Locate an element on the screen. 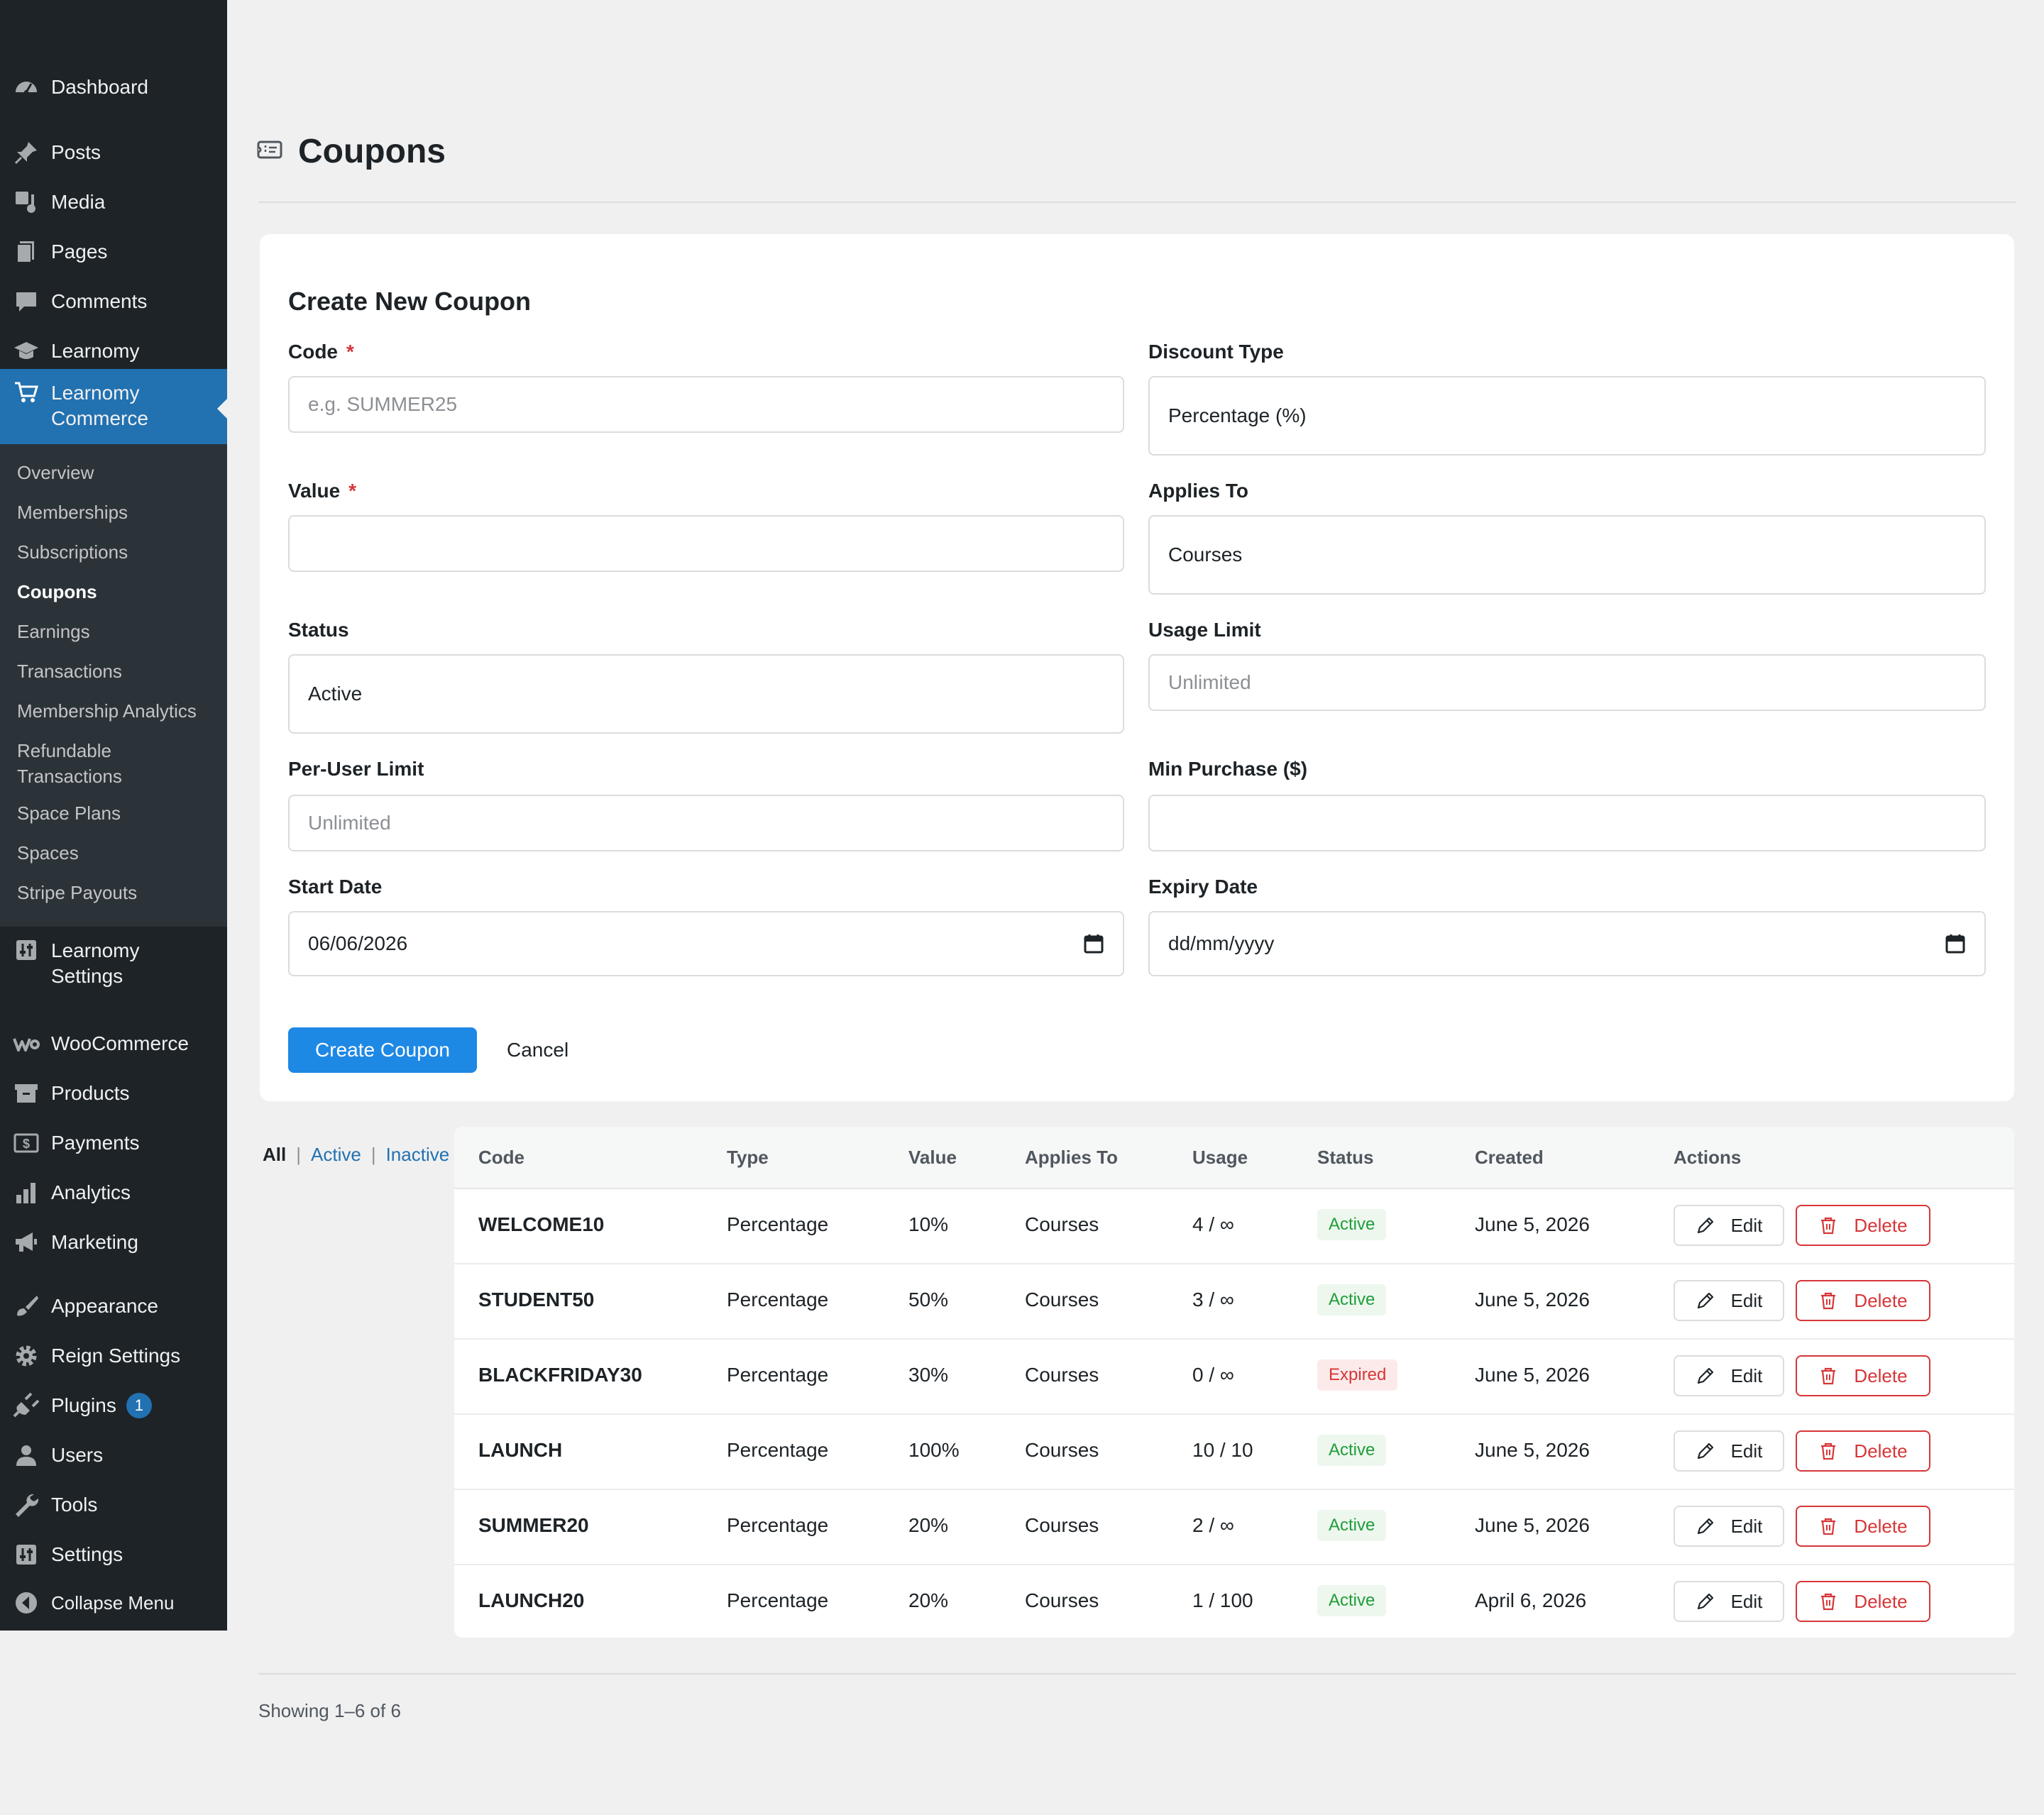 The image size is (2044, 1815). submenu-item-overview: Overview is located at coordinates (55, 472).